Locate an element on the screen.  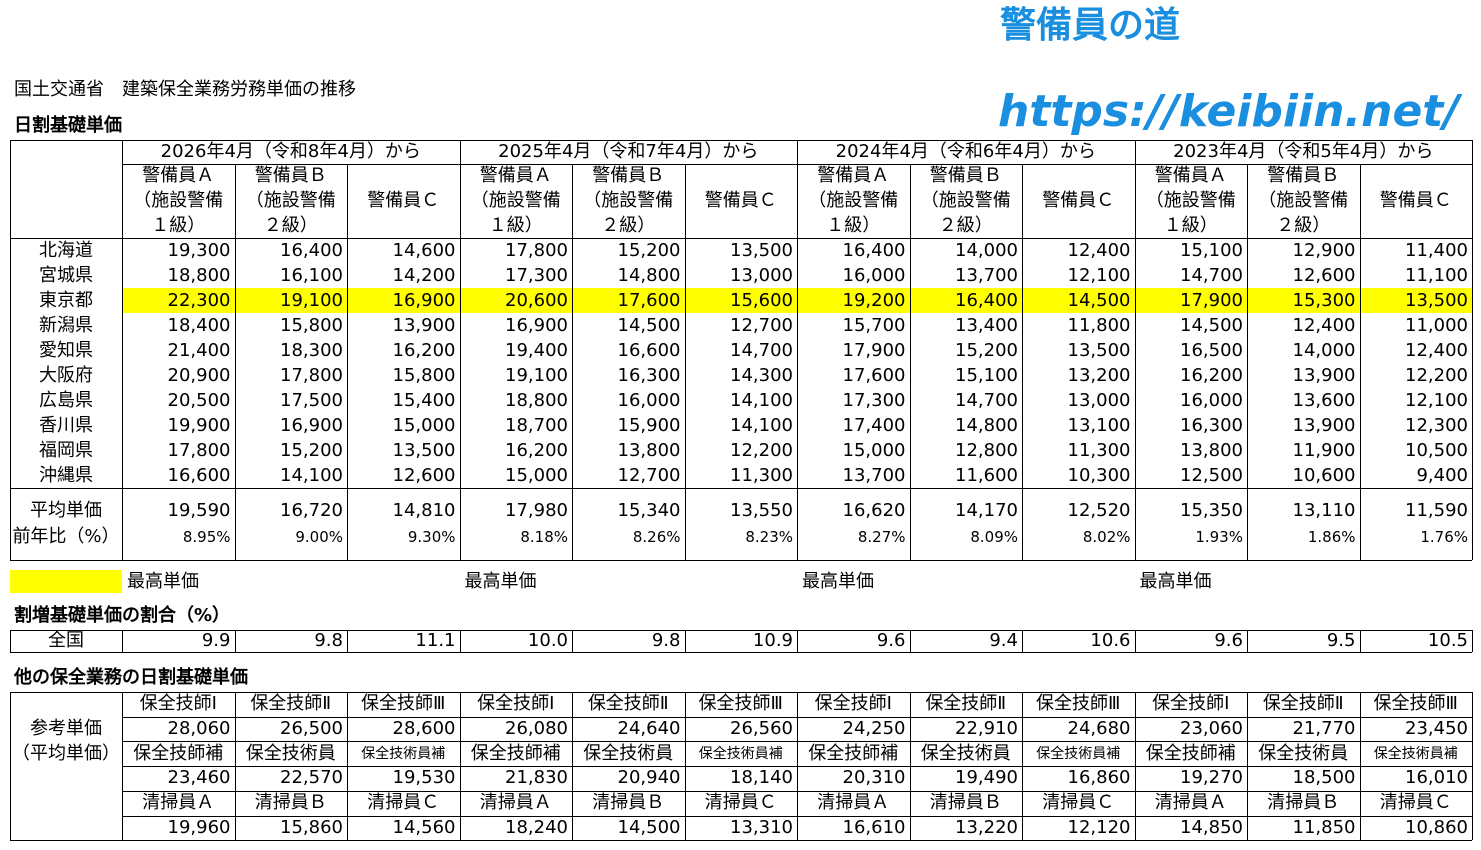
yoy-value: 8.02% is located at coordinates (1106, 537).